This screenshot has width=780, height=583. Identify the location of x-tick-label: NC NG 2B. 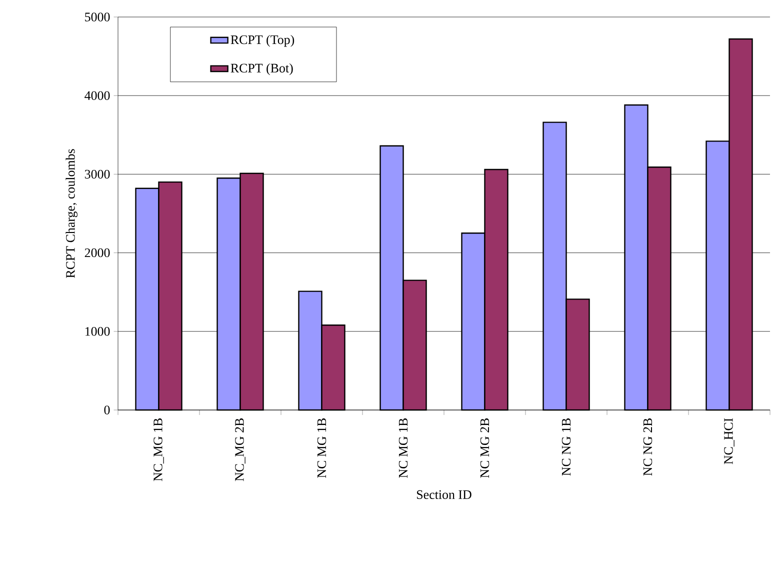
(647, 447).